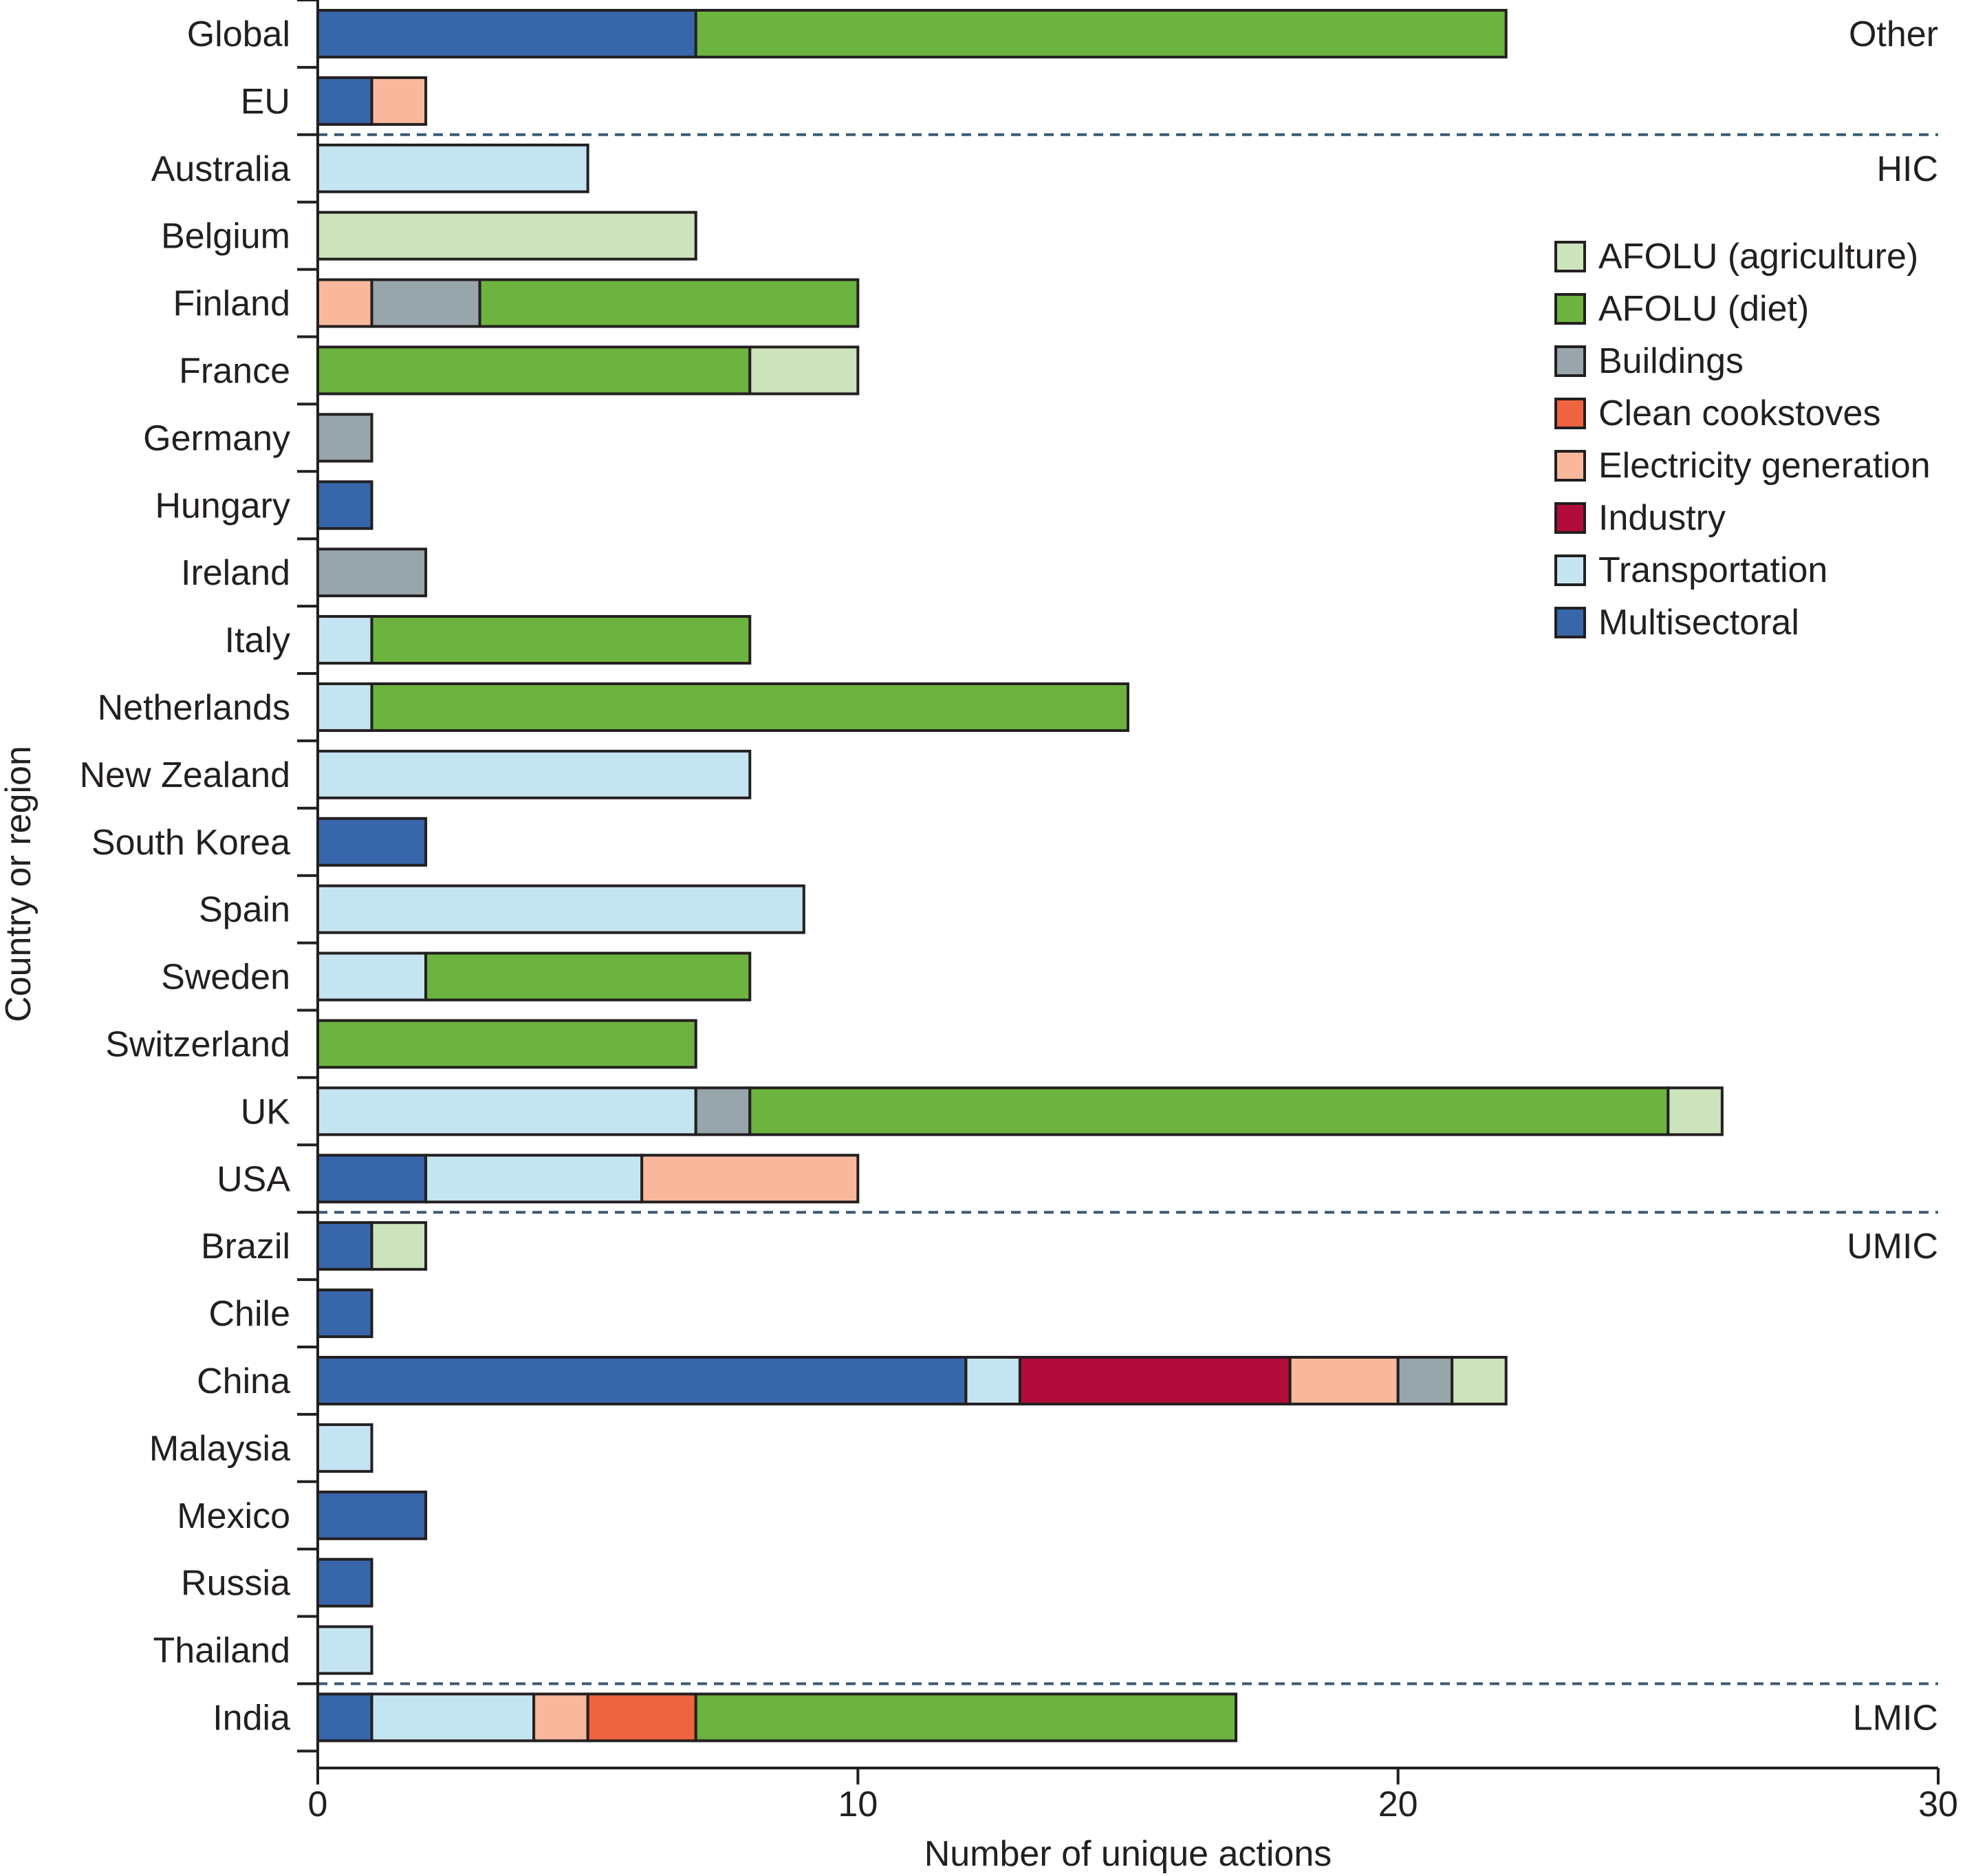 The width and height of the screenshot is (1965, 1876). What do you see at coordinates (858, 1804) in the screenshot?
I see `x-tick-label: 10` at bounding box center [858, 1804].